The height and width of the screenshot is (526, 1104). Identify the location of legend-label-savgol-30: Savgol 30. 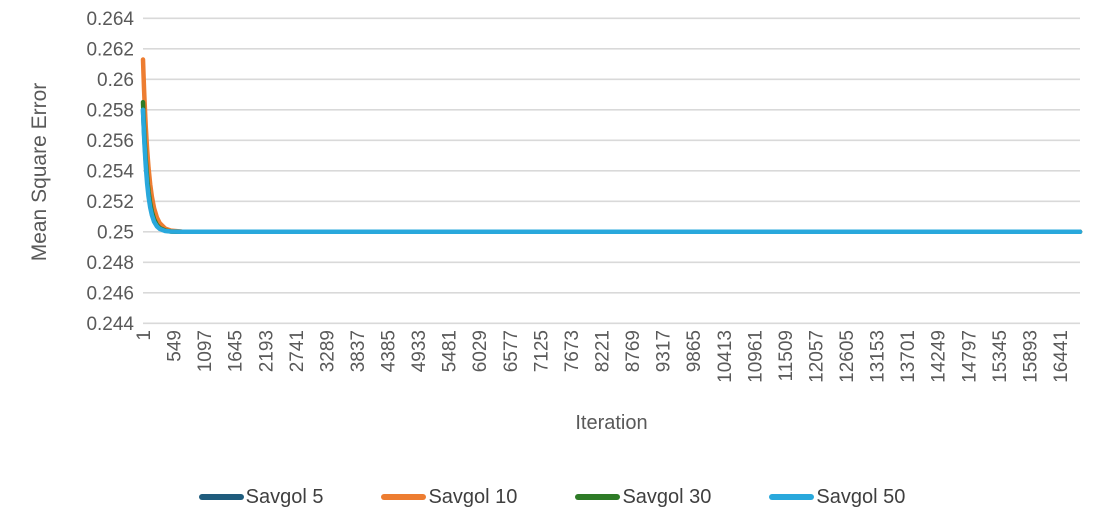
(667, 496).